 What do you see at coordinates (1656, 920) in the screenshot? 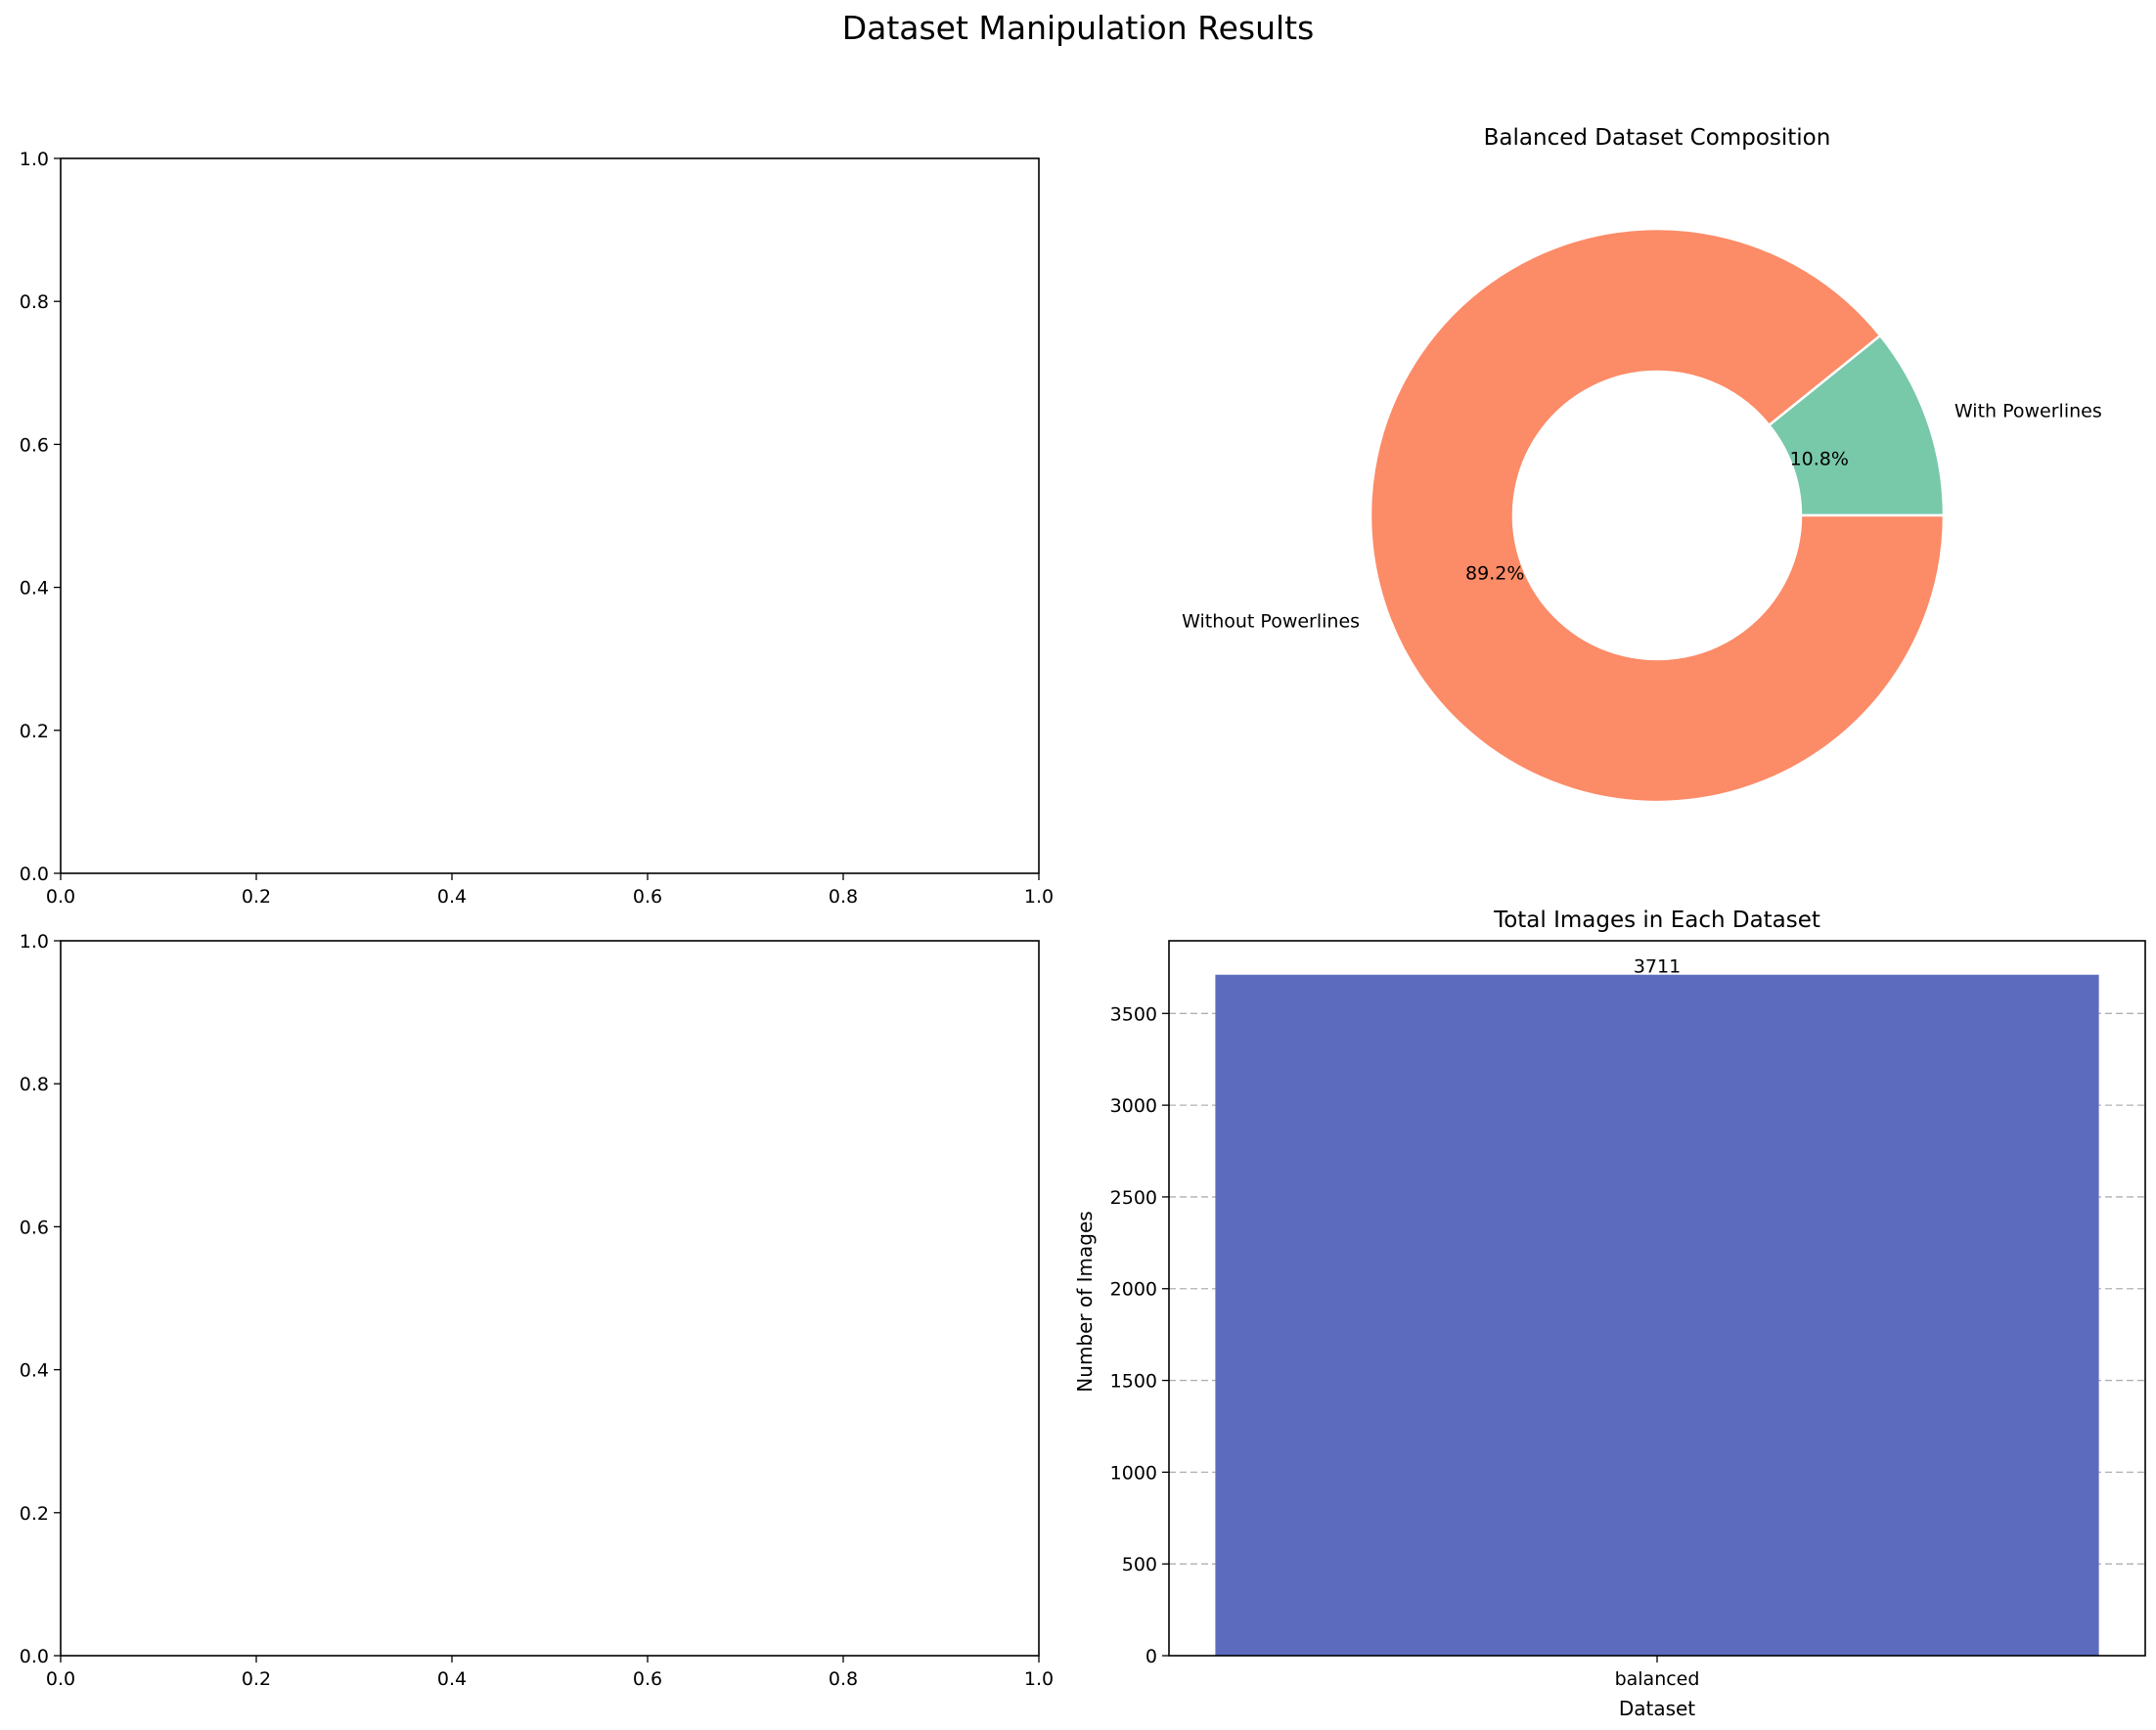
I see `bar-chart-title: Total Images in Each Dataset` at bounding box center [1656, 920].